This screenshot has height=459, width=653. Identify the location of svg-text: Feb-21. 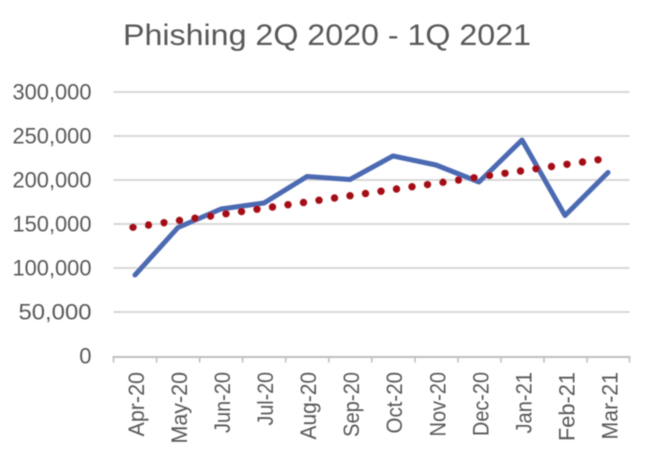
(566, 406).